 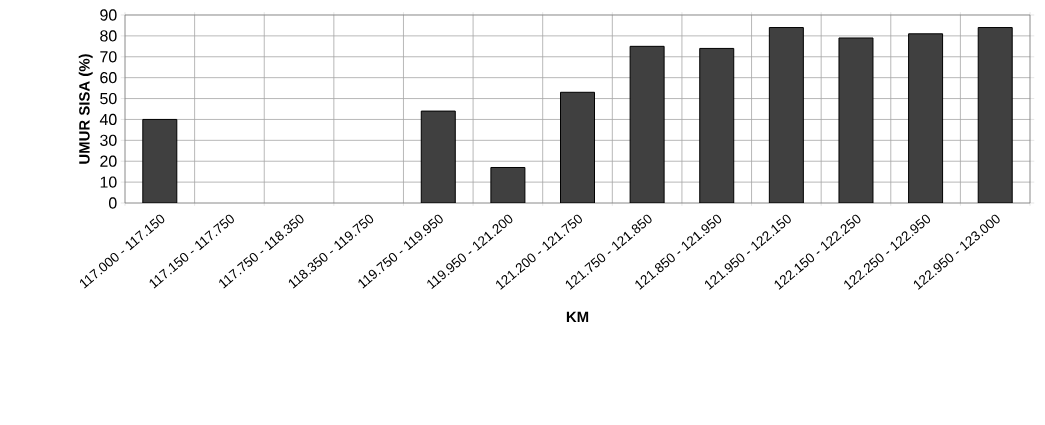 I want to click on y-tick-label: 70, so click(x=108, y=57).